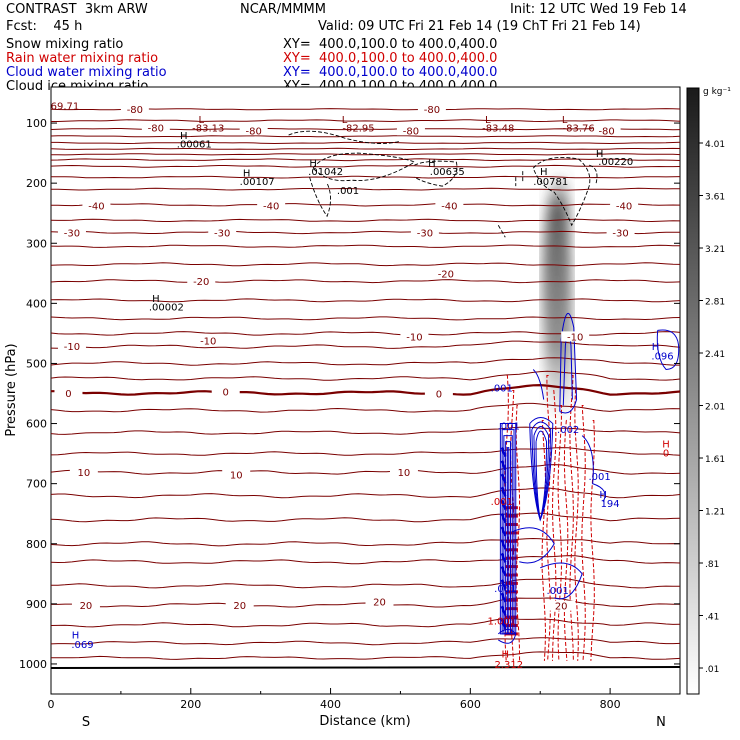 The width and height of the screenshot is (740, 740). I want to click on extrema-label: 1.001, so click(501, 622).